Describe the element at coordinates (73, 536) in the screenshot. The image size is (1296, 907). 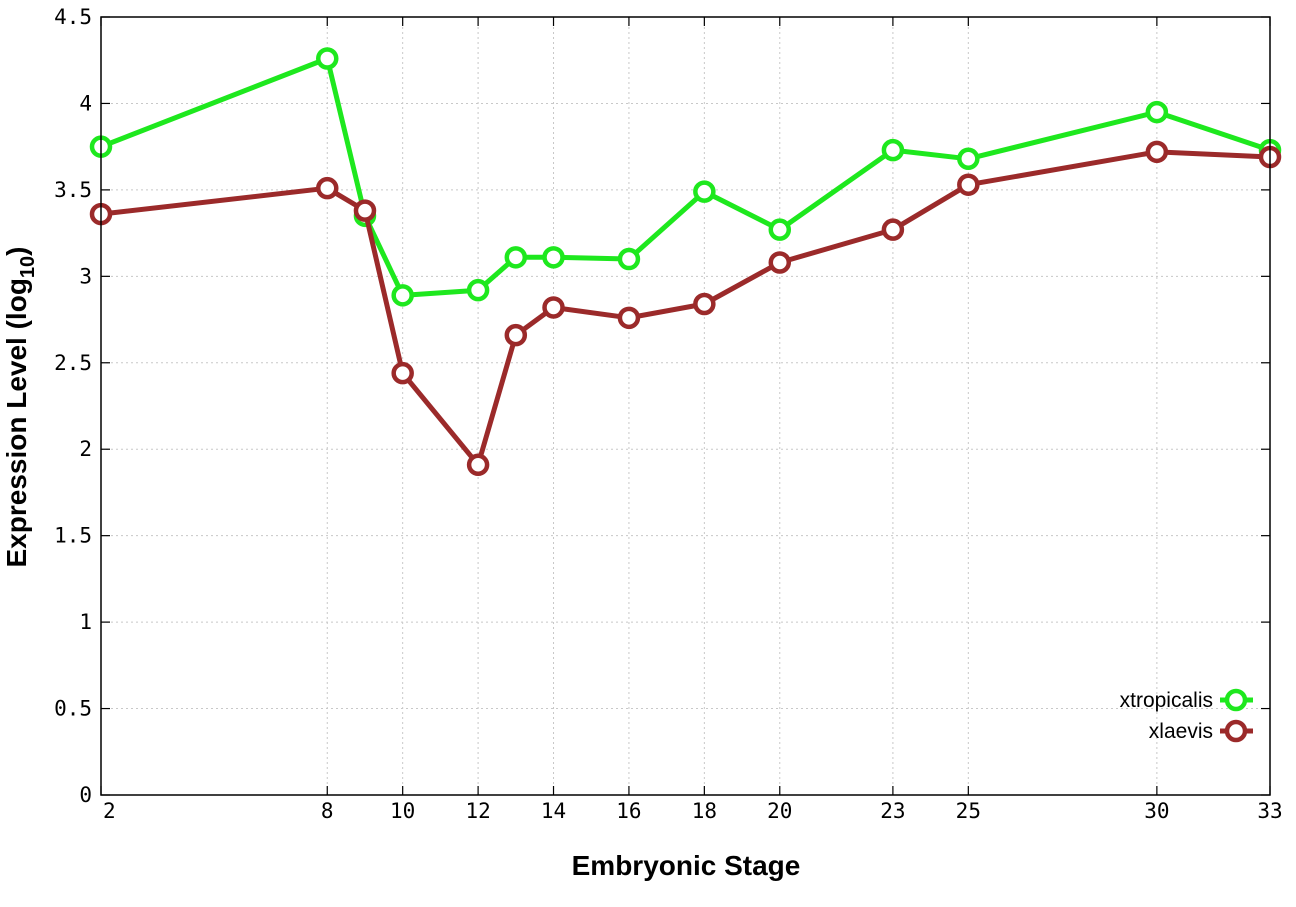
I see `y-tick-label: 1.5` at that location.